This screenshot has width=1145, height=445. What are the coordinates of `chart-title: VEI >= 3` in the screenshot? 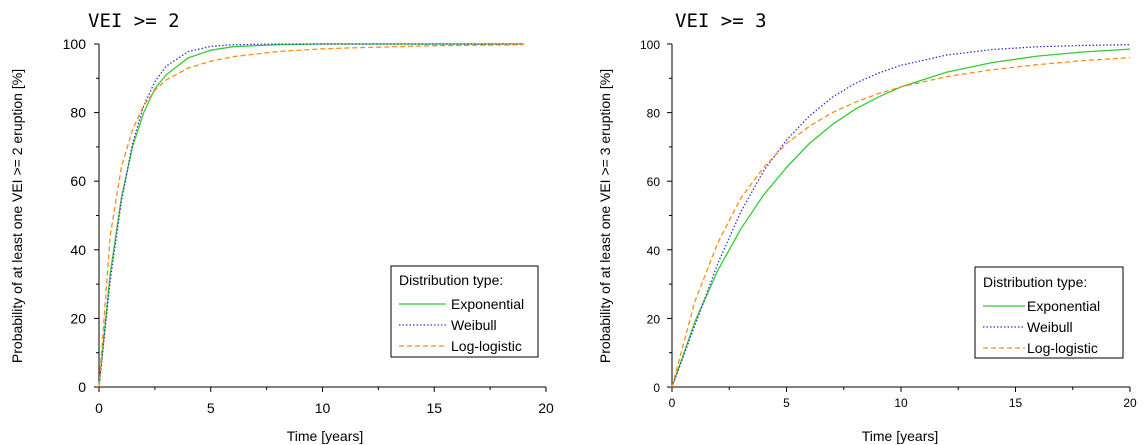 It's located at (721, 21).